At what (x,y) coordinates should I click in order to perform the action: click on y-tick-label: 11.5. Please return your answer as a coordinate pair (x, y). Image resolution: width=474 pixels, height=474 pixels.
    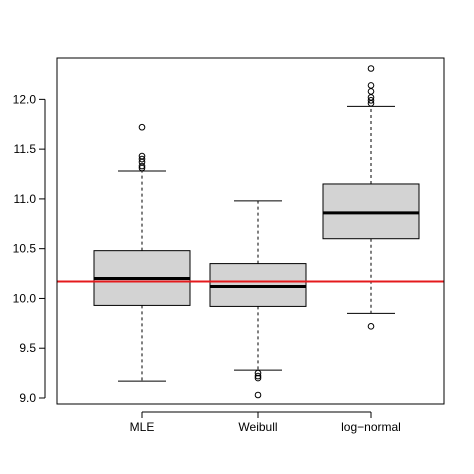
    Looking at the image, I should click on (25, 149).